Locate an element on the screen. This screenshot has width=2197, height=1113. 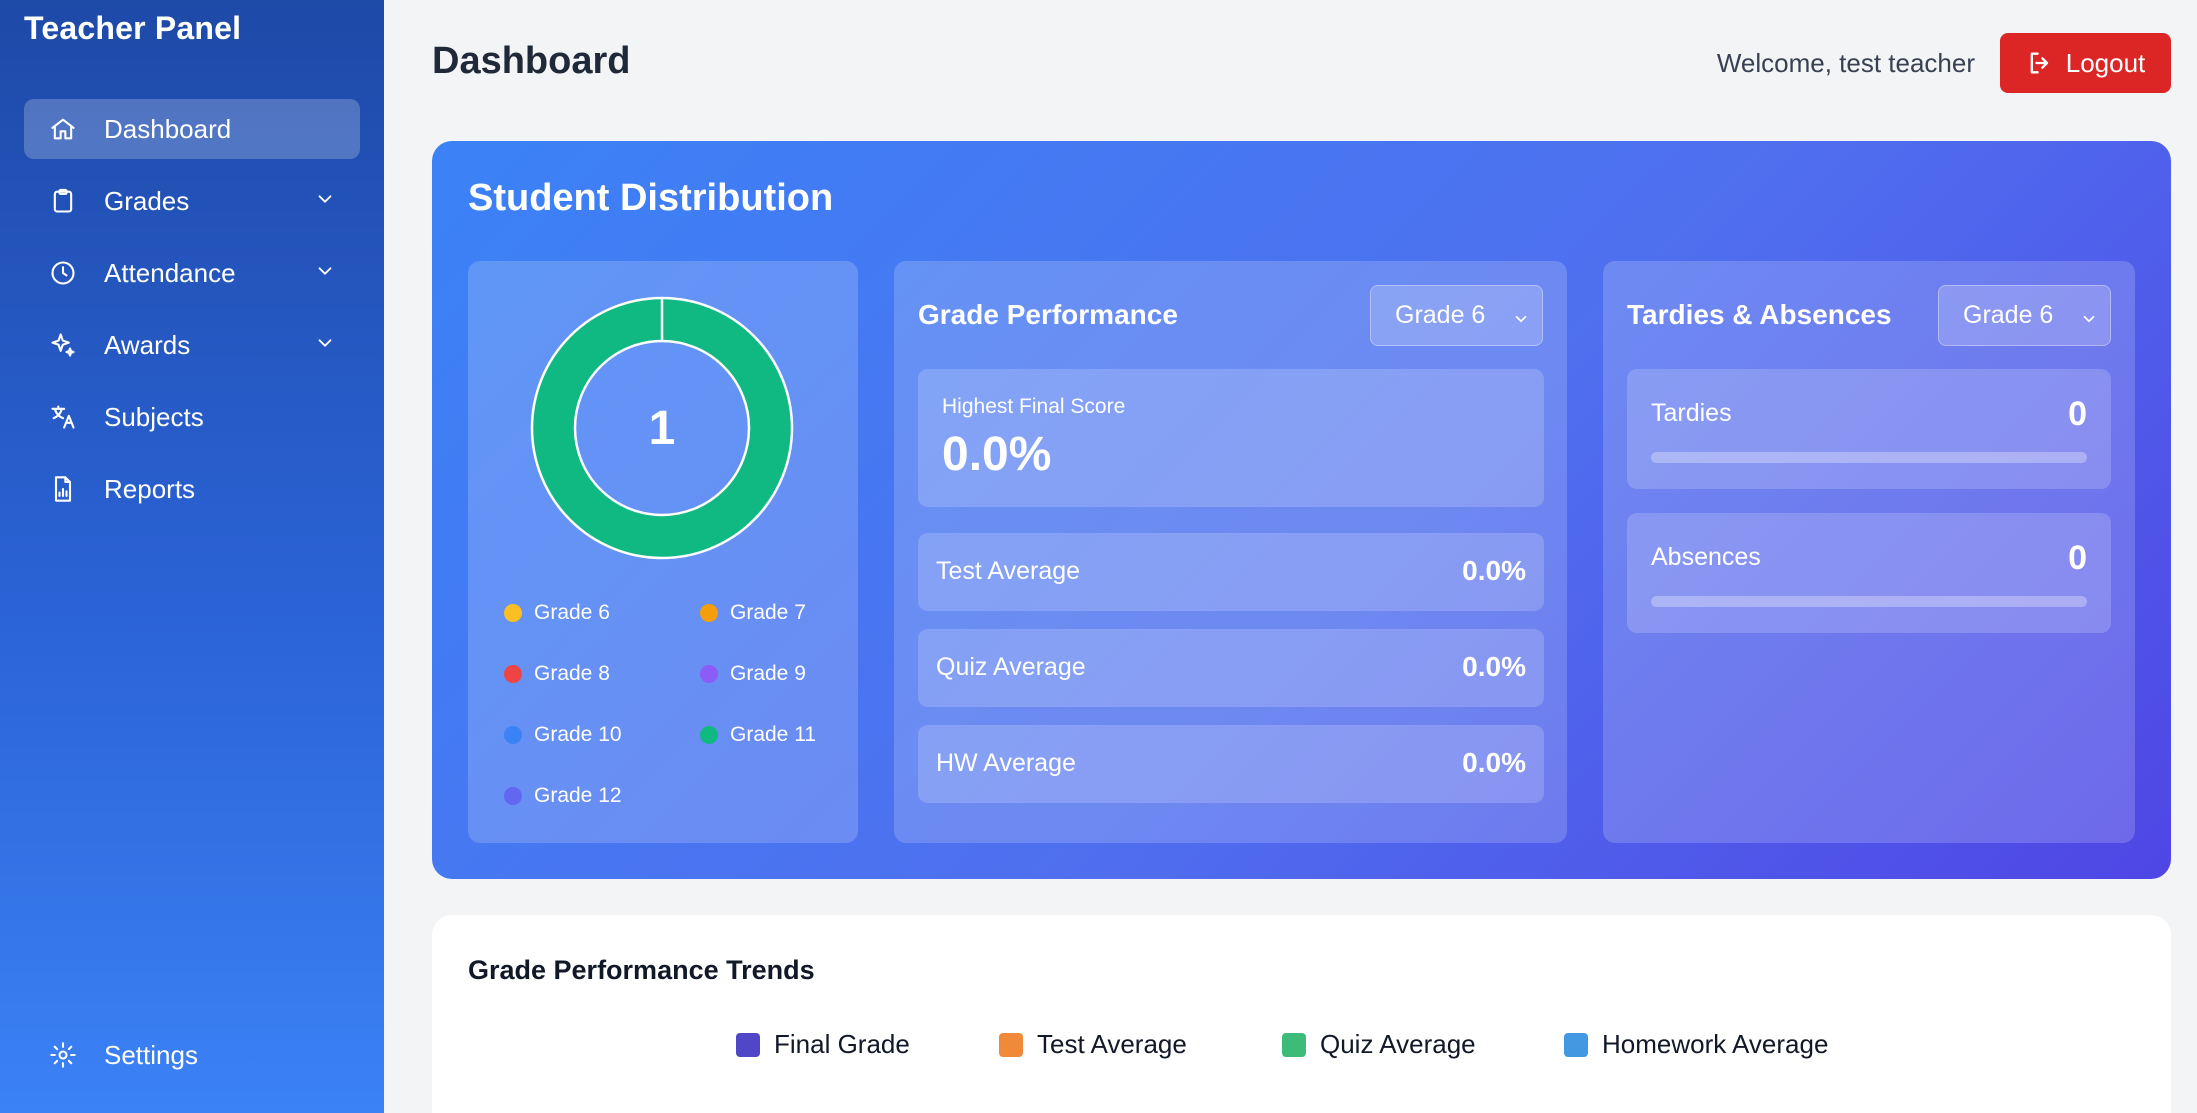
home-icon is located at coordinates (63, 129).